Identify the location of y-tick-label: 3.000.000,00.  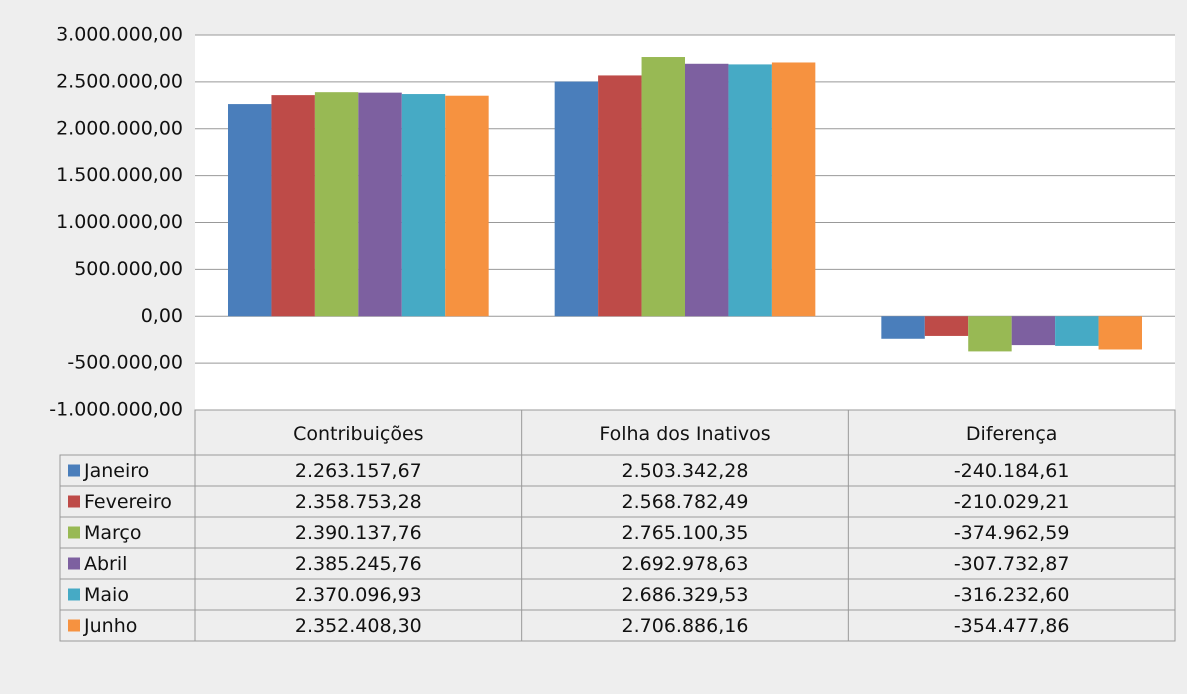
(119, 35).